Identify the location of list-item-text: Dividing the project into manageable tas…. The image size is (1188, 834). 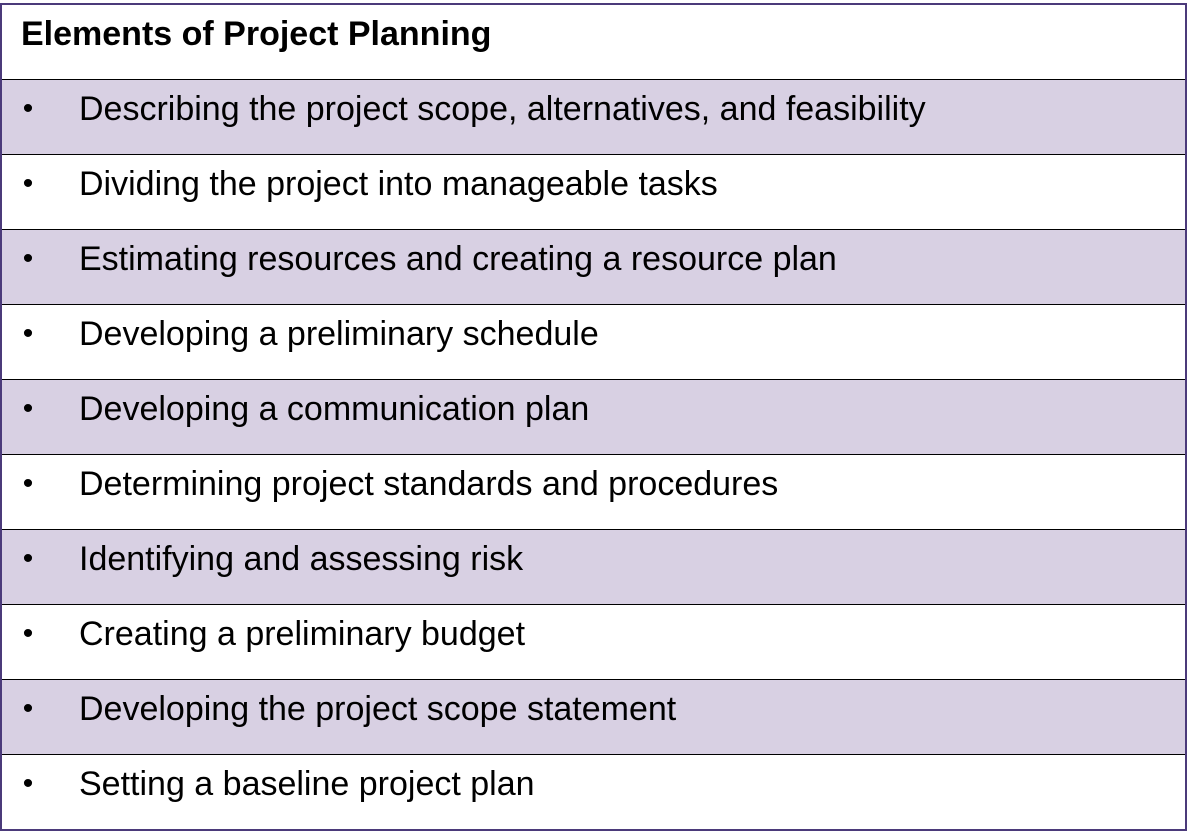
(398, 184).